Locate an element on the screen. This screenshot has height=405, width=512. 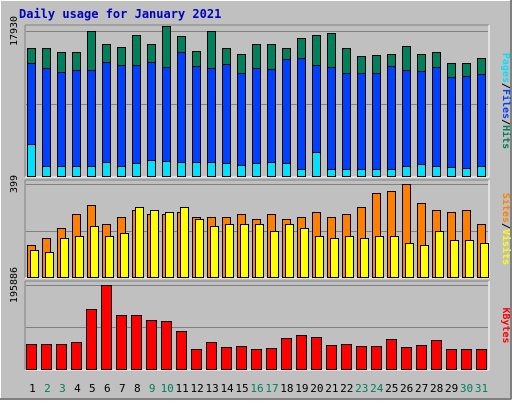
day-label: 19 is located at coordinates (301, 388).